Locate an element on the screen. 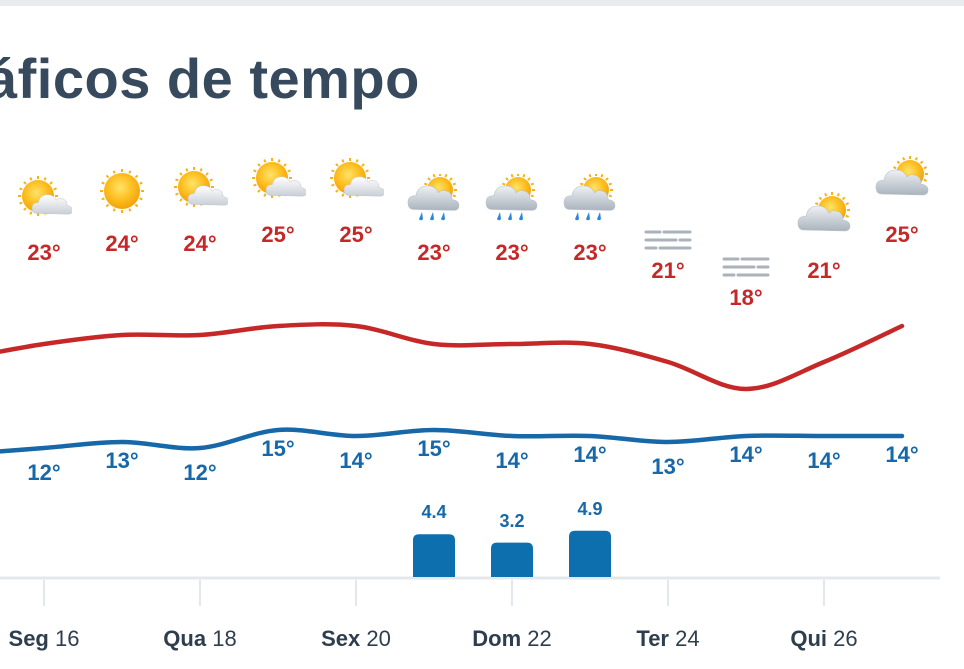  day-label: Dom 22 is located at coordinates (512, 639).